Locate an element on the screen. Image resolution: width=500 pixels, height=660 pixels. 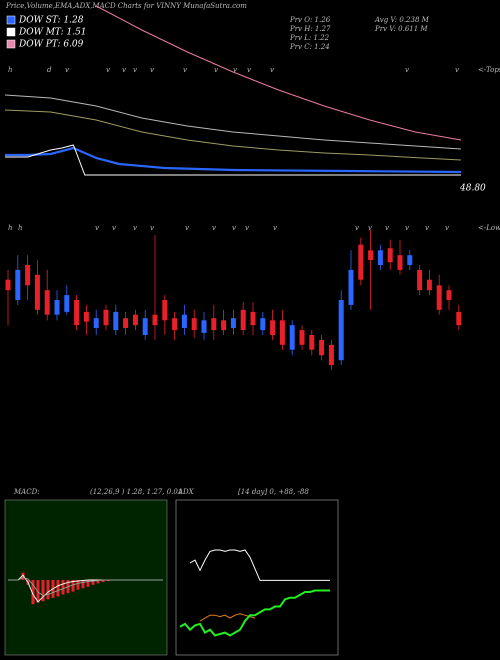
price-label: 48.80 is located at coordinates (472, 189).